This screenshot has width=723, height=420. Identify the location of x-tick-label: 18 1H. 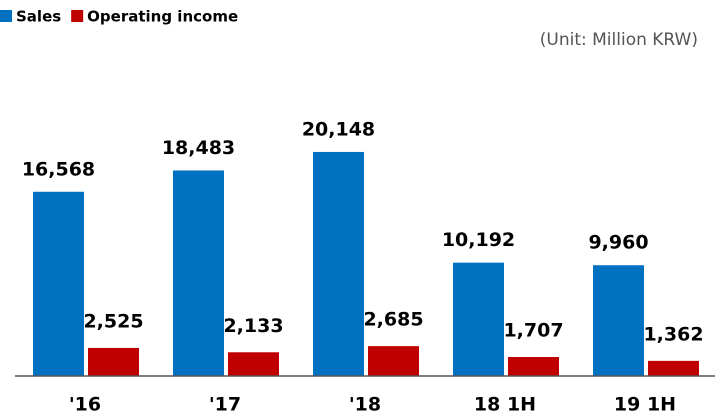
(505, 405).